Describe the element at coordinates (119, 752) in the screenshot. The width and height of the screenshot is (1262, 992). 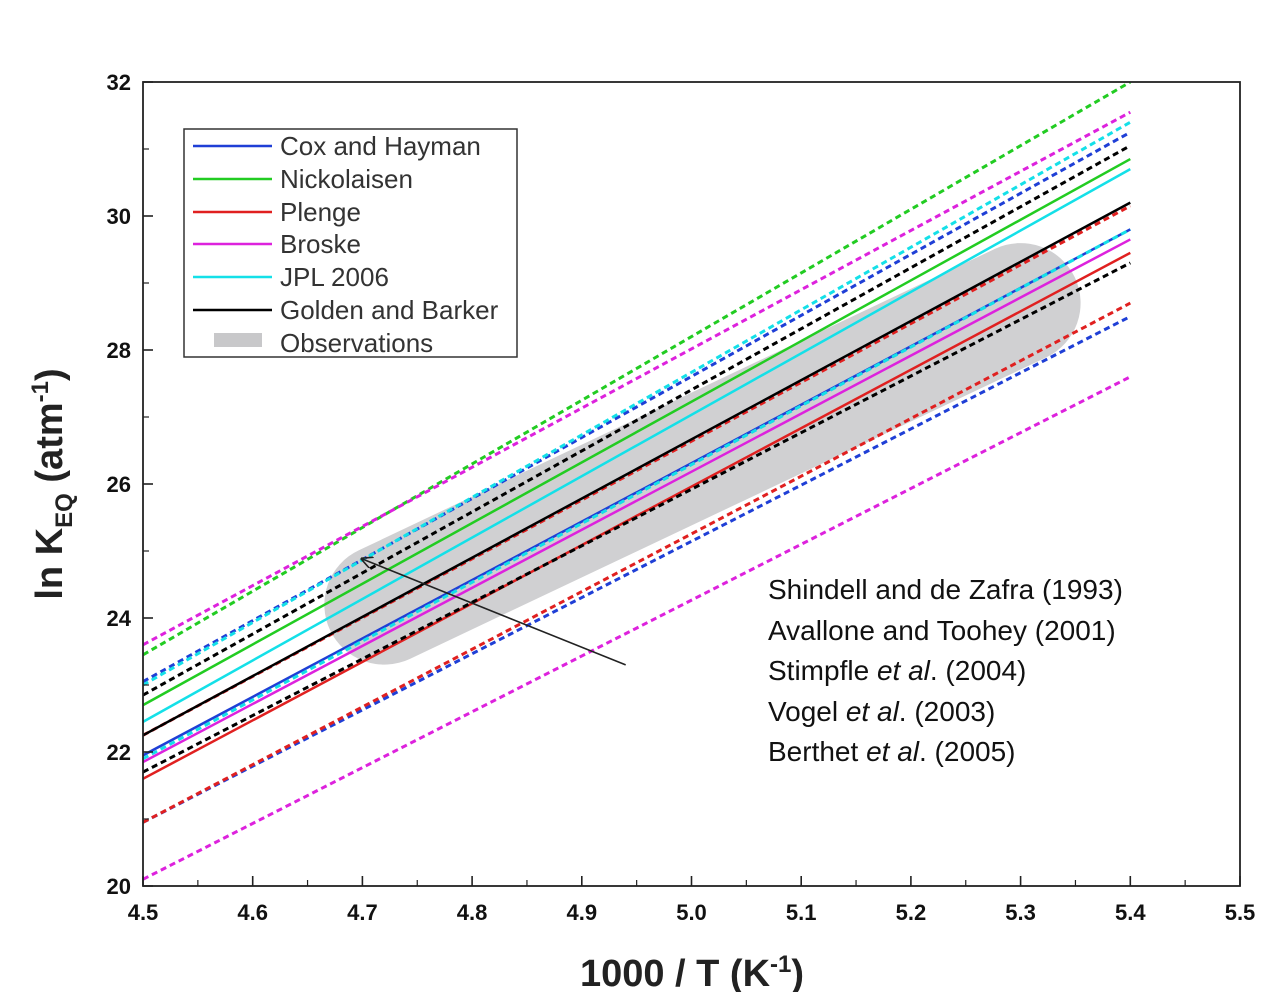
I see `y-tick-label: 22` at that location.